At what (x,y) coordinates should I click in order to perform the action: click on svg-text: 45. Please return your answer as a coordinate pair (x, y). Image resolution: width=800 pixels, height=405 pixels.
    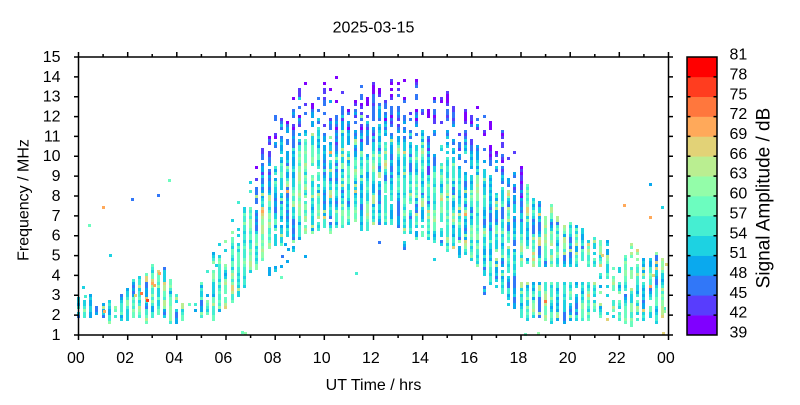
    Looking at the image, I should click on (739, 293).